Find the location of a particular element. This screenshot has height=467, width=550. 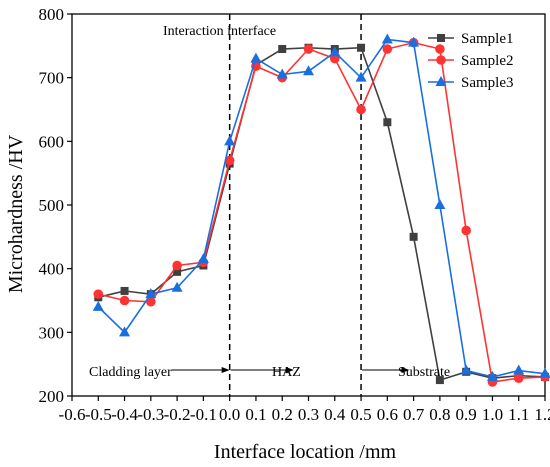

x-tick-label: -0.3 is located at coordinates (150, 414).